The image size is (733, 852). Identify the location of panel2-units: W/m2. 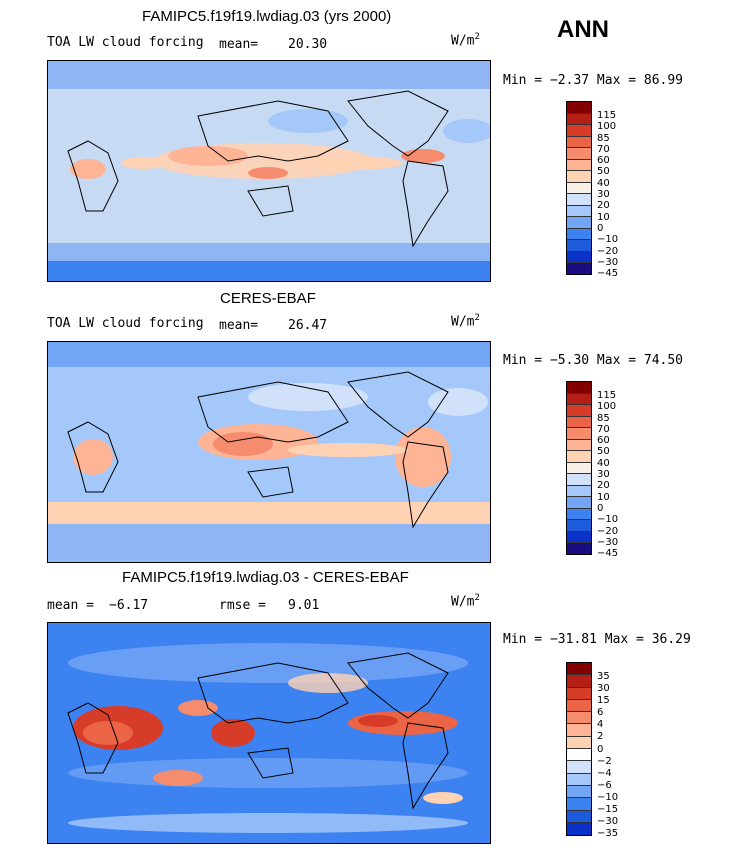
(465, 321).